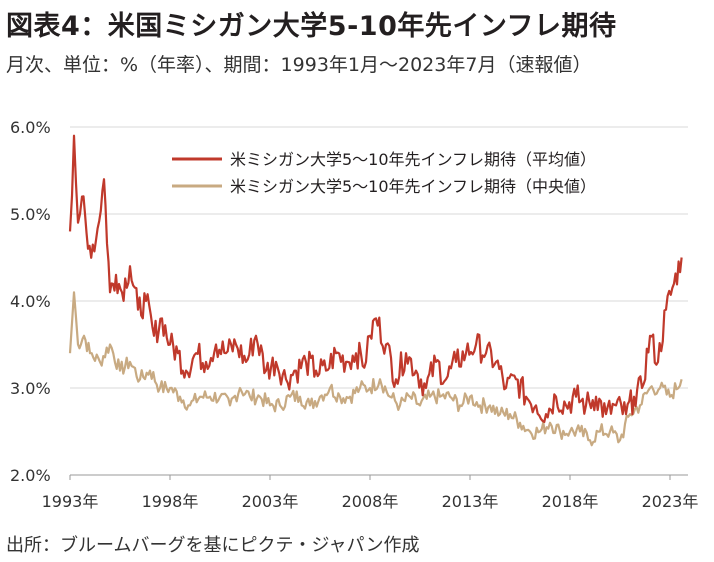  Describe the element at coordinates (670, 501) in the screenshot. I see `x-tick-label: 2023年` at that location.